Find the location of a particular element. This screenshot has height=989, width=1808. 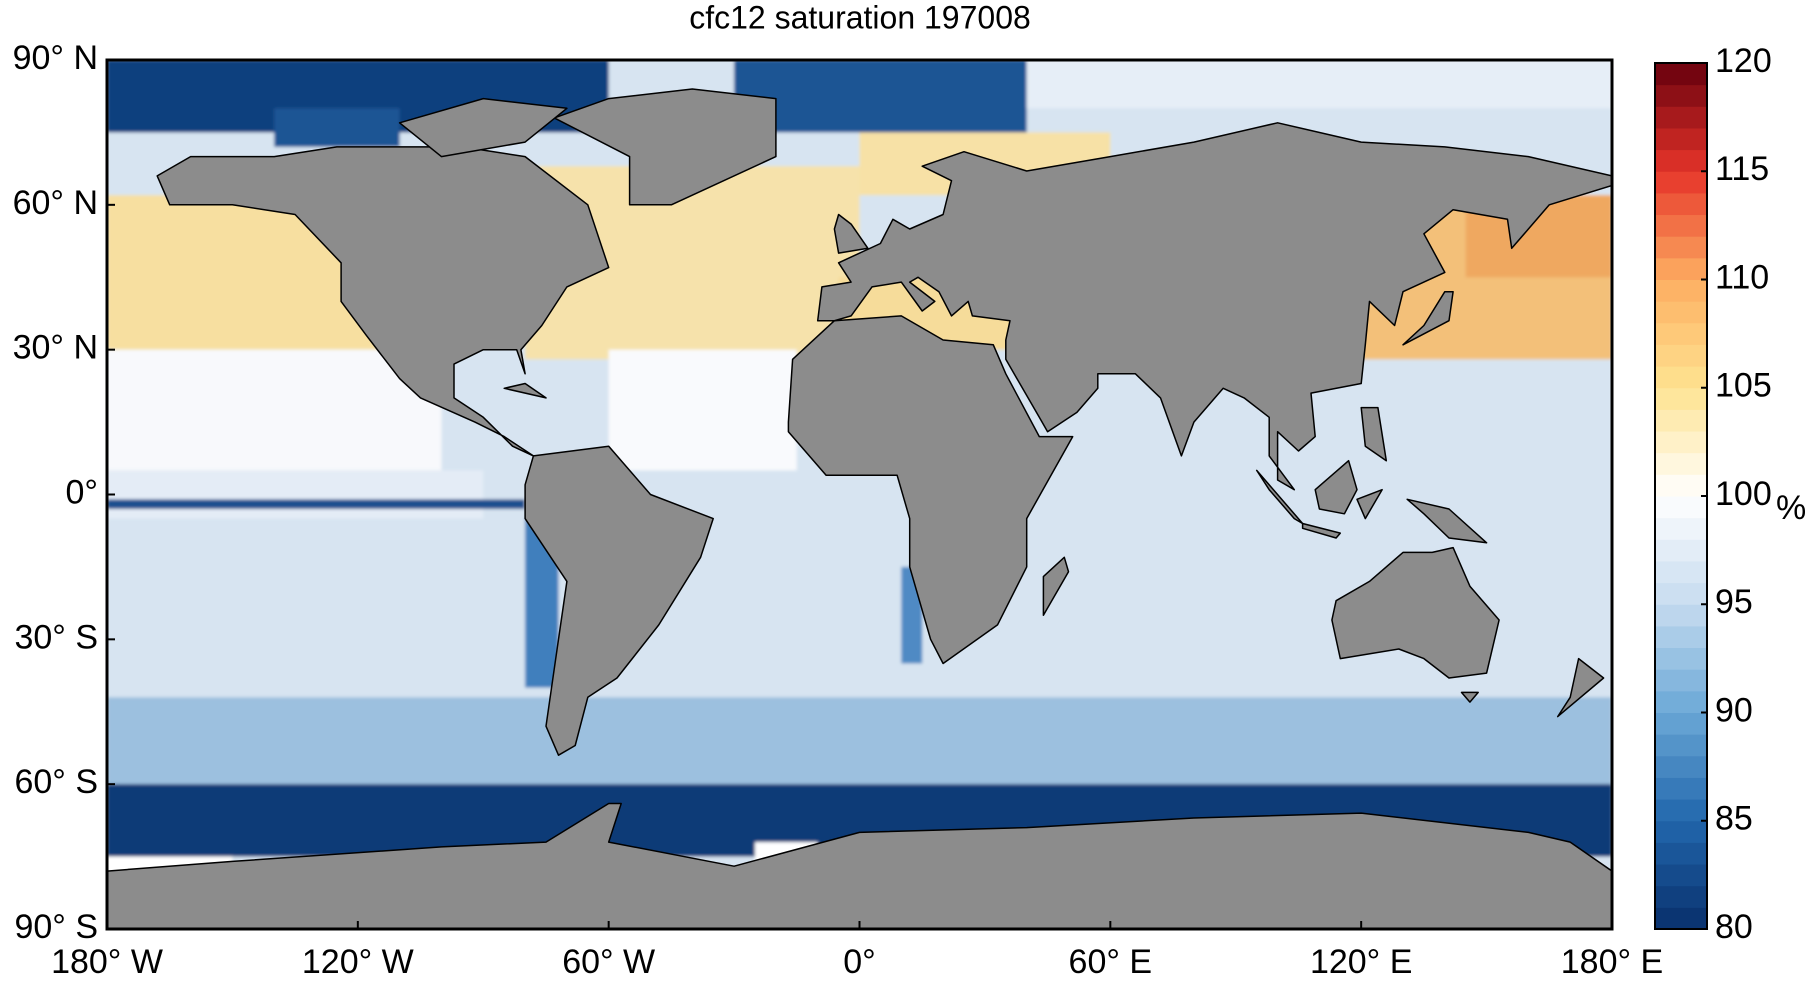

x-tick-label: 180° E is located at coordinates (1612, 962).